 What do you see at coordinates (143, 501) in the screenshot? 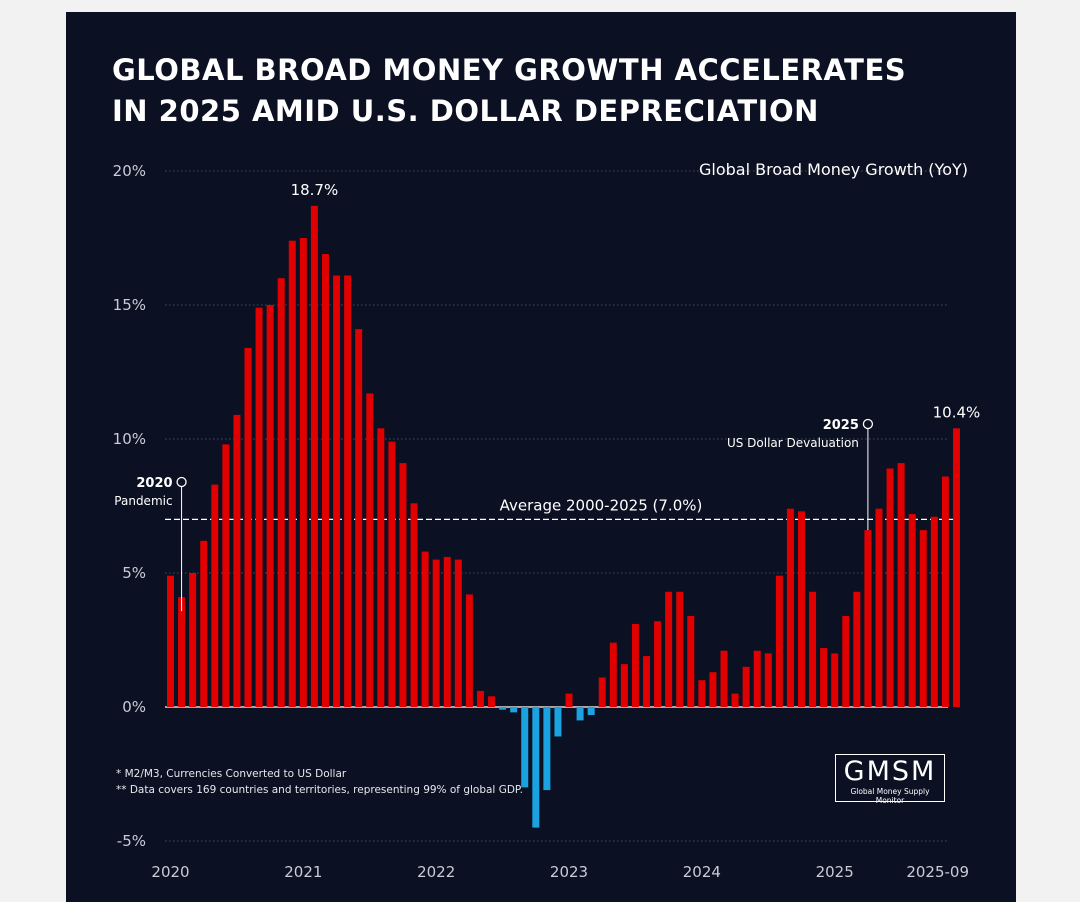
I see `pandemic-label: Pandemic` at bounding box center [143, 501].